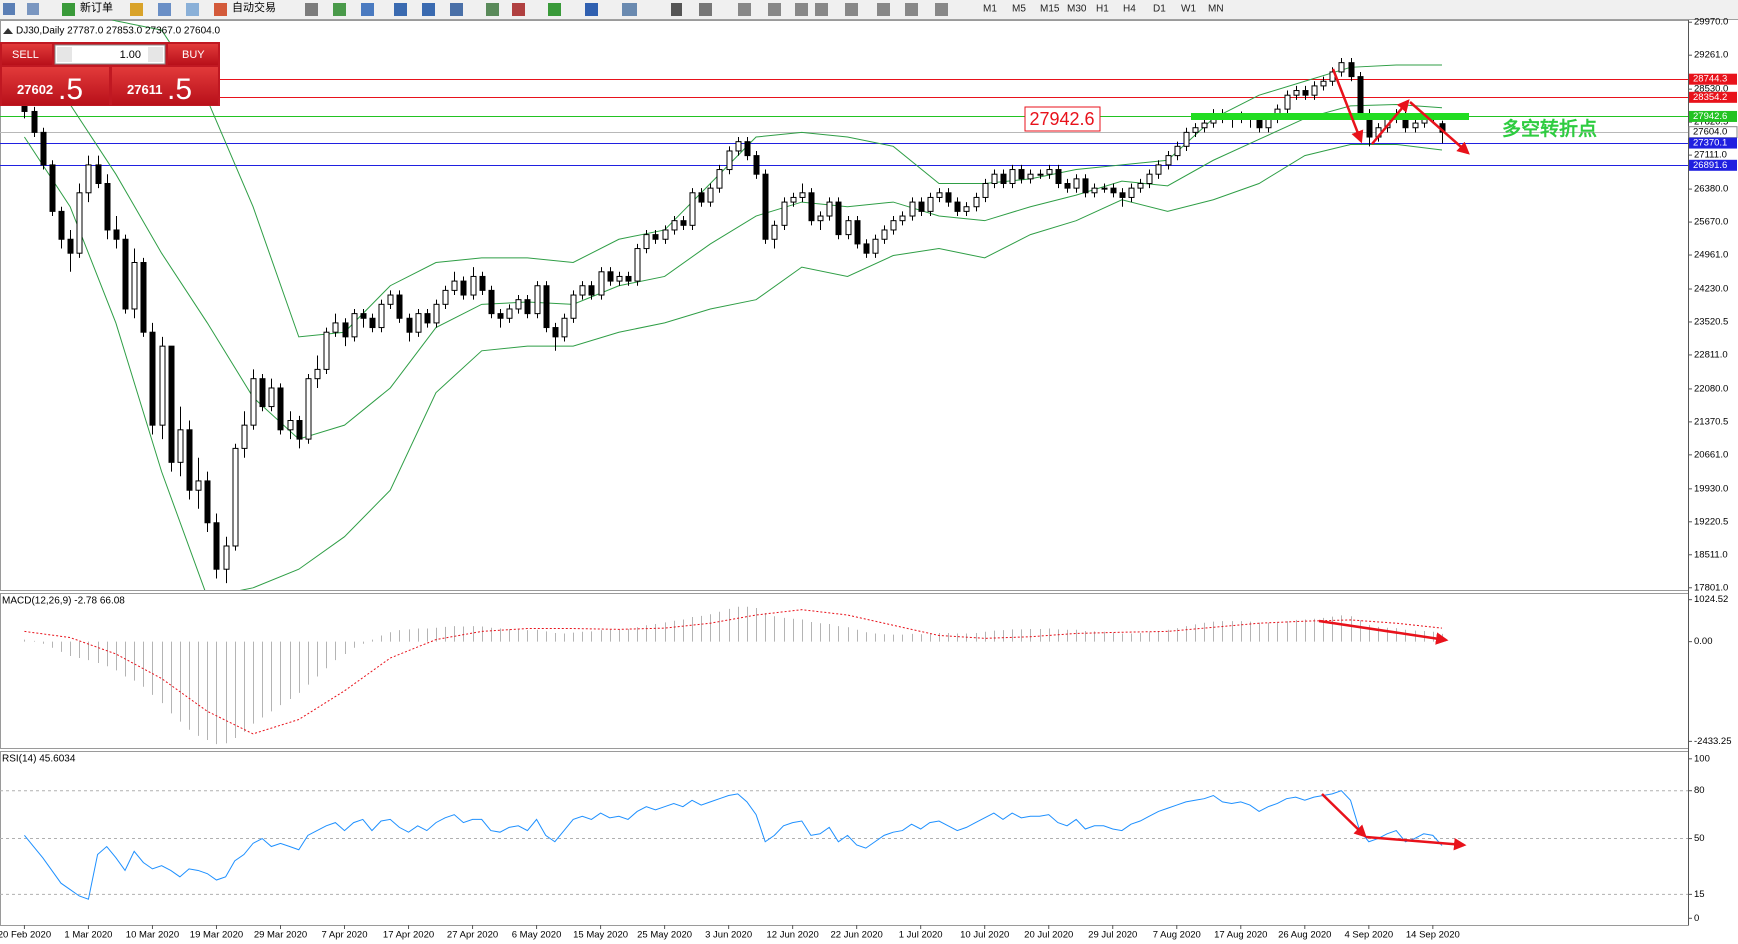  Describe the element at coordinates (216, 935) in the screenshot. I see `x-tick-label: 19 Mar 2020` at that location.